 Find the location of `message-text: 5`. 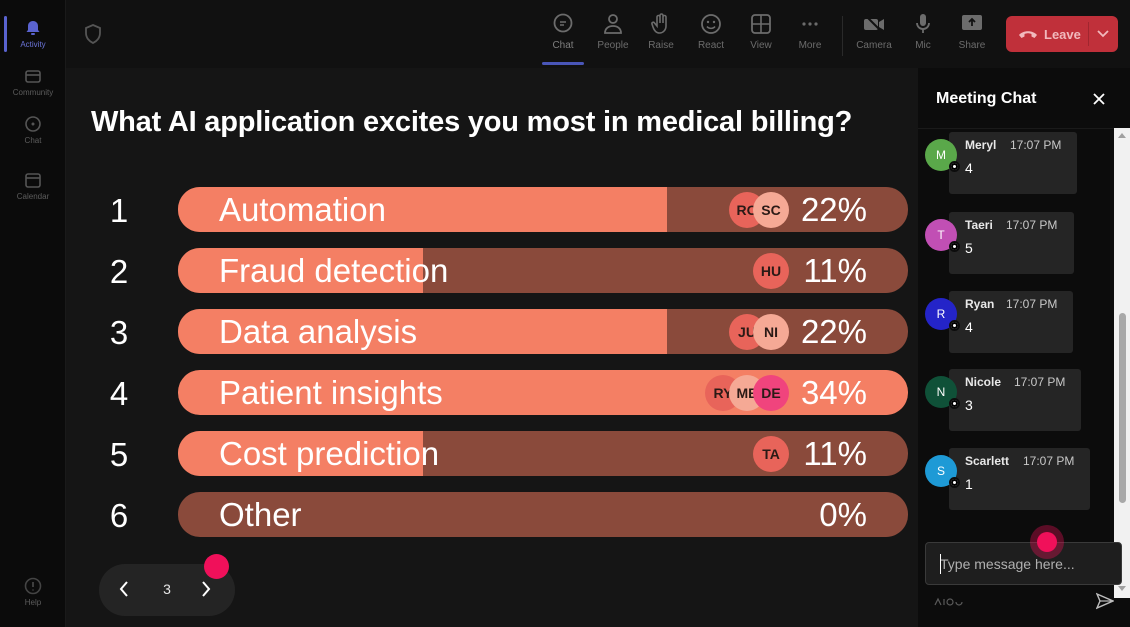

message-text: 5 is located at coordinates (969, 248).